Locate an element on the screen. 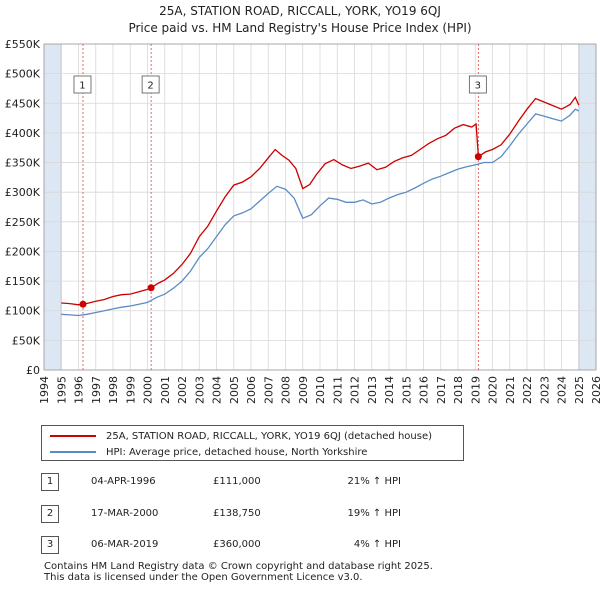 Image resolution: width=600 pixels, height=590 pixels. y-tick-label: £500K is located at coordinates (23, 74).